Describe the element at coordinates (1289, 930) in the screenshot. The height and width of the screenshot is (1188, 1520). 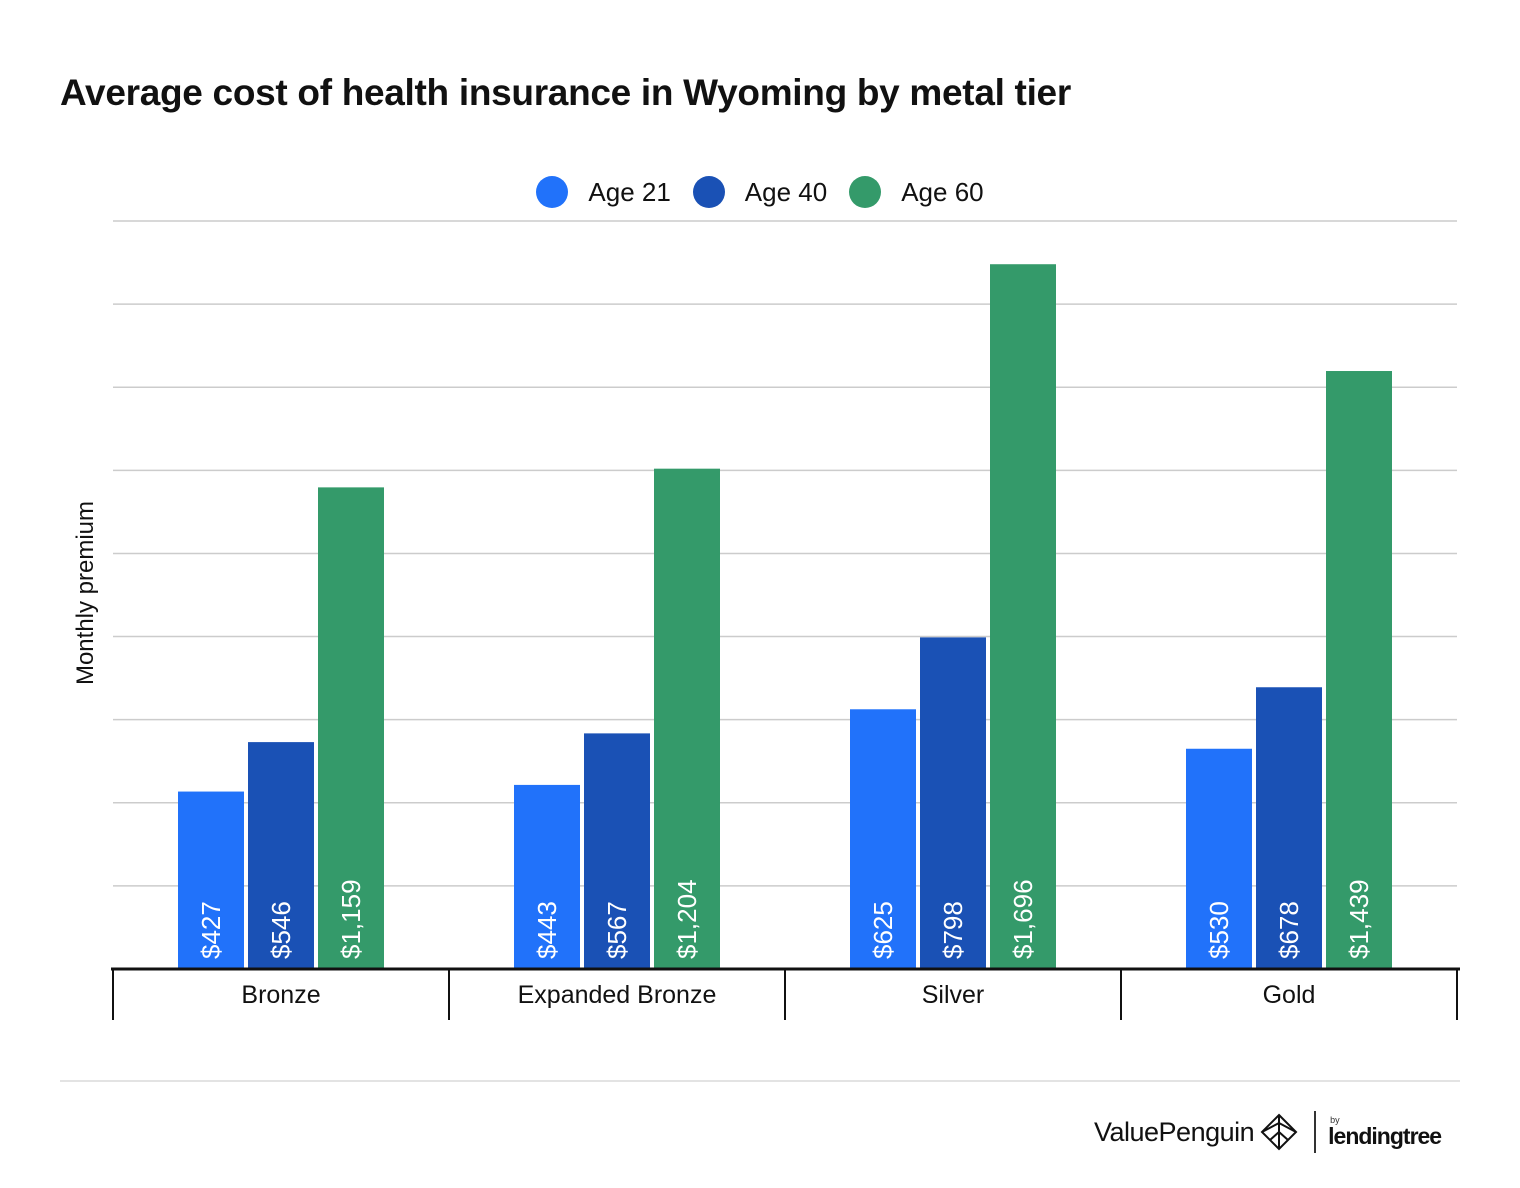
I see `bar-value-label: $678` at that location.